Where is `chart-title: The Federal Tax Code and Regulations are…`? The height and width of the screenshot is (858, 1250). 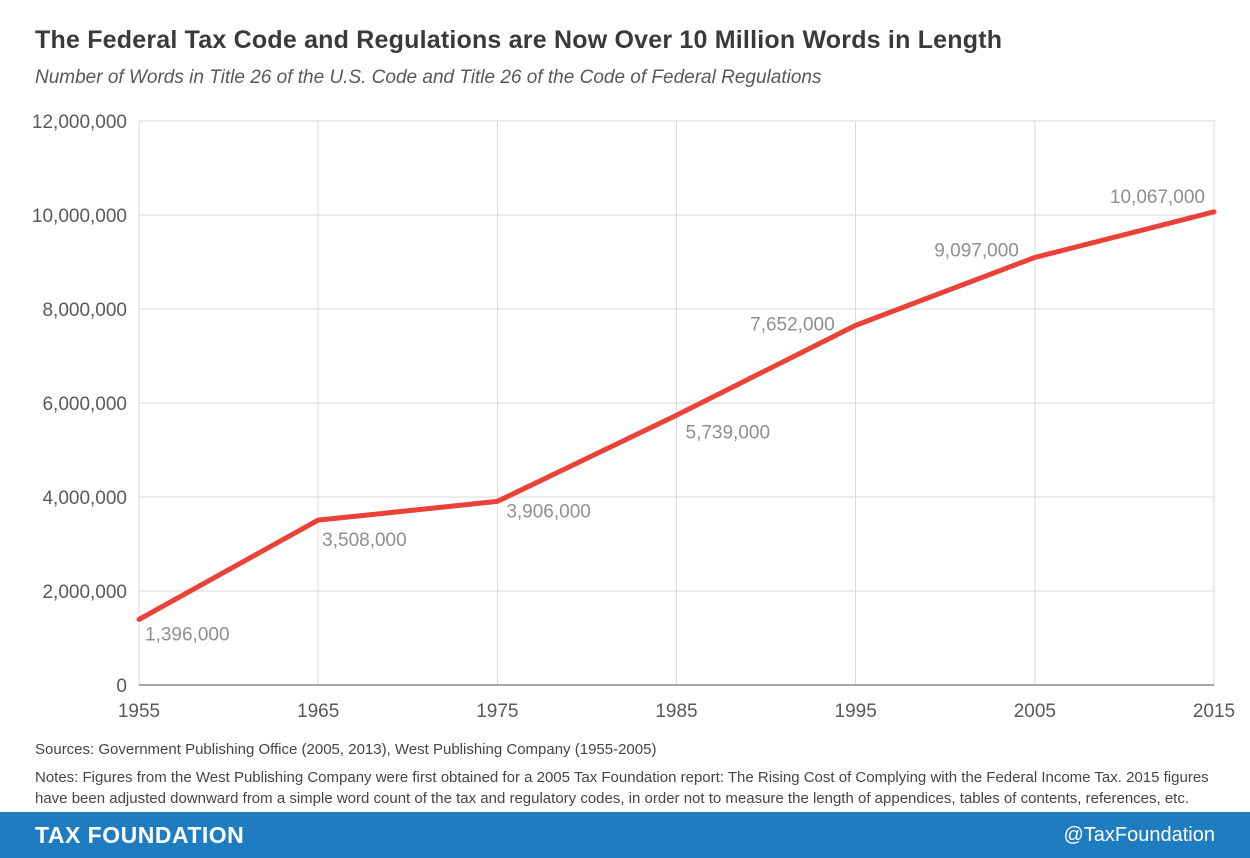 chart-title: The Federal Tax Code and Regulations are… is located at coordinates (519, 40).